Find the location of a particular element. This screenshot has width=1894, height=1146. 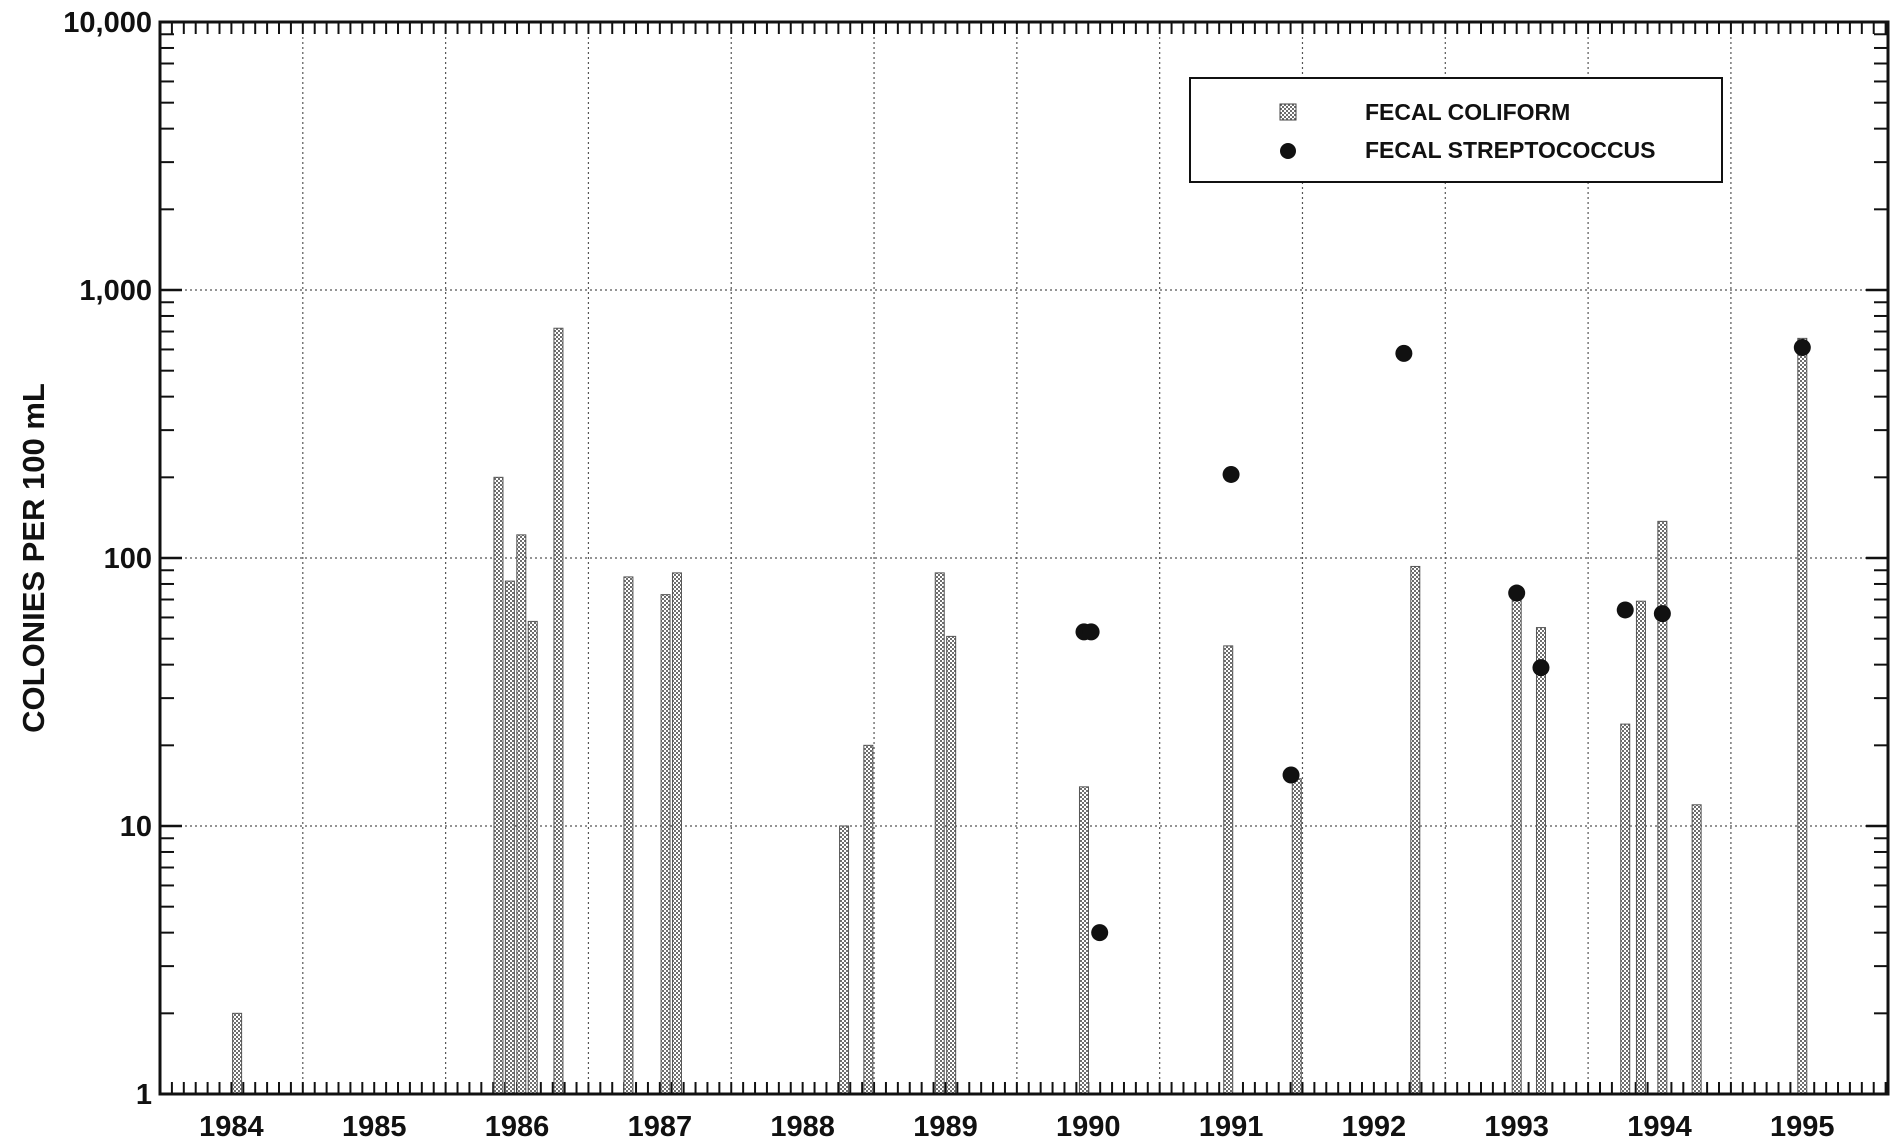

y-tick-label: 1,000 is located at coordinates (115, 291).